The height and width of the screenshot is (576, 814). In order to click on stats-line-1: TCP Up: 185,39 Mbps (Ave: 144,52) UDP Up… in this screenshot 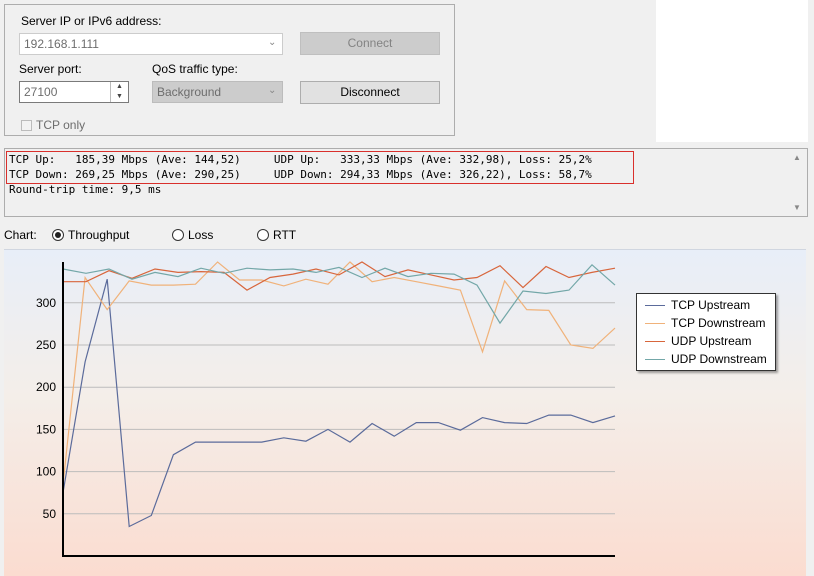, I will do `click(300, 159)`.